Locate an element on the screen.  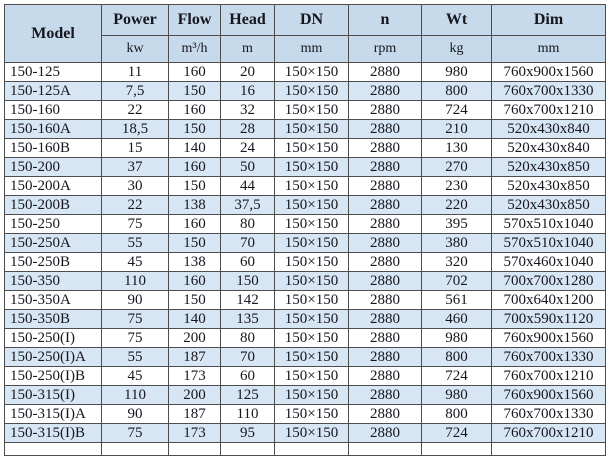
cell-model: 150-350A is located at coordinates (53, 300).